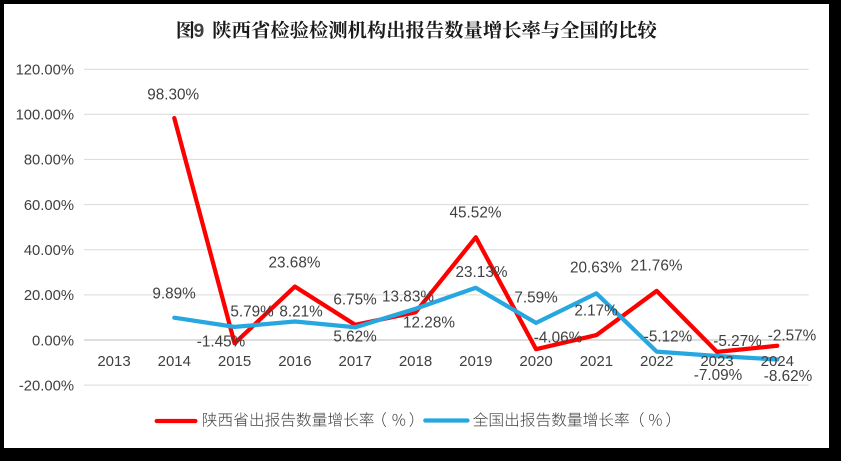 The image size is (841, 461). Describe the element at coordinates (174, 294) in the screenshot. I see `svg-text: 9.89%` at that location.